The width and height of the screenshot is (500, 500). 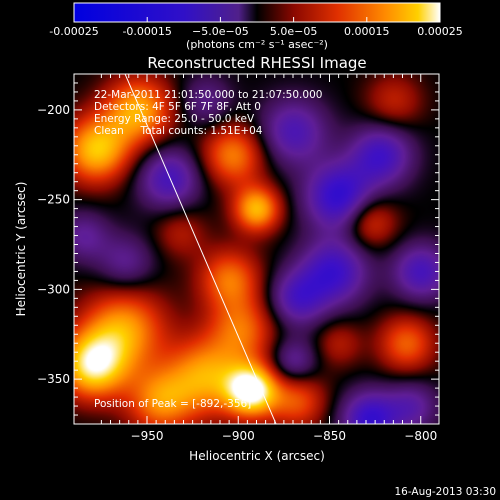 What do you see at coordinates (257, 12) in the screenshot?
I see `colorbar-gradient` at bounding box center [257, 12].